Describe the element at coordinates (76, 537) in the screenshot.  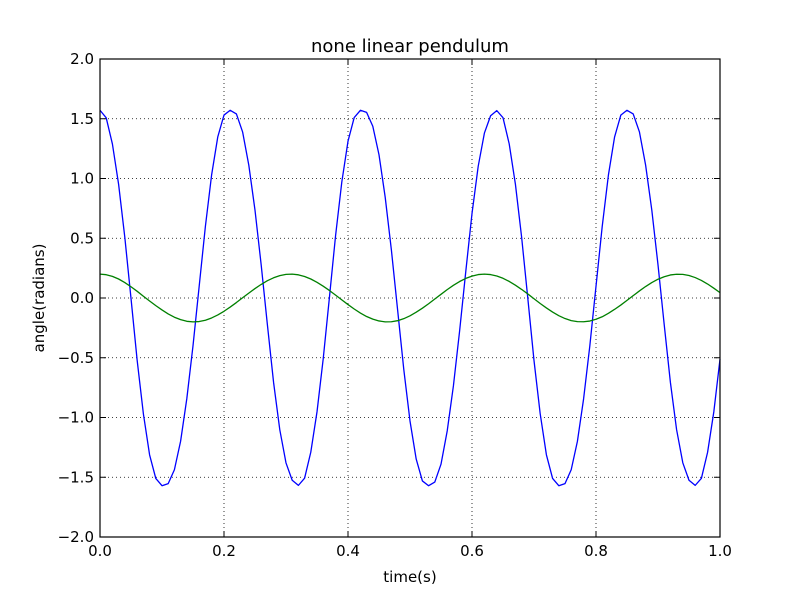
I see `y-tick-label: −2.0` at that location.